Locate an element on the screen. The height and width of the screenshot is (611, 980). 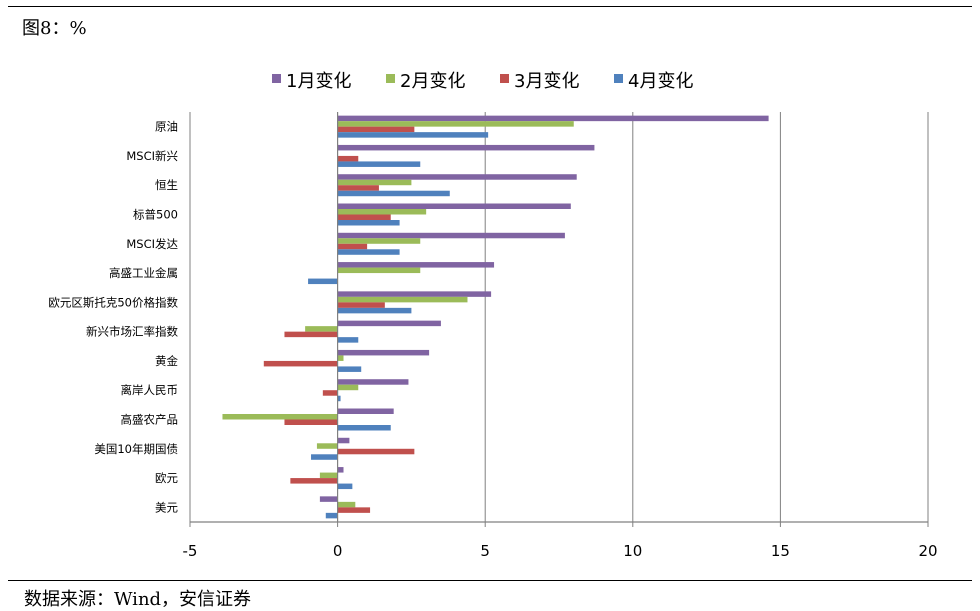
x-tick-label: 10 is located at coordinates (632, 551).